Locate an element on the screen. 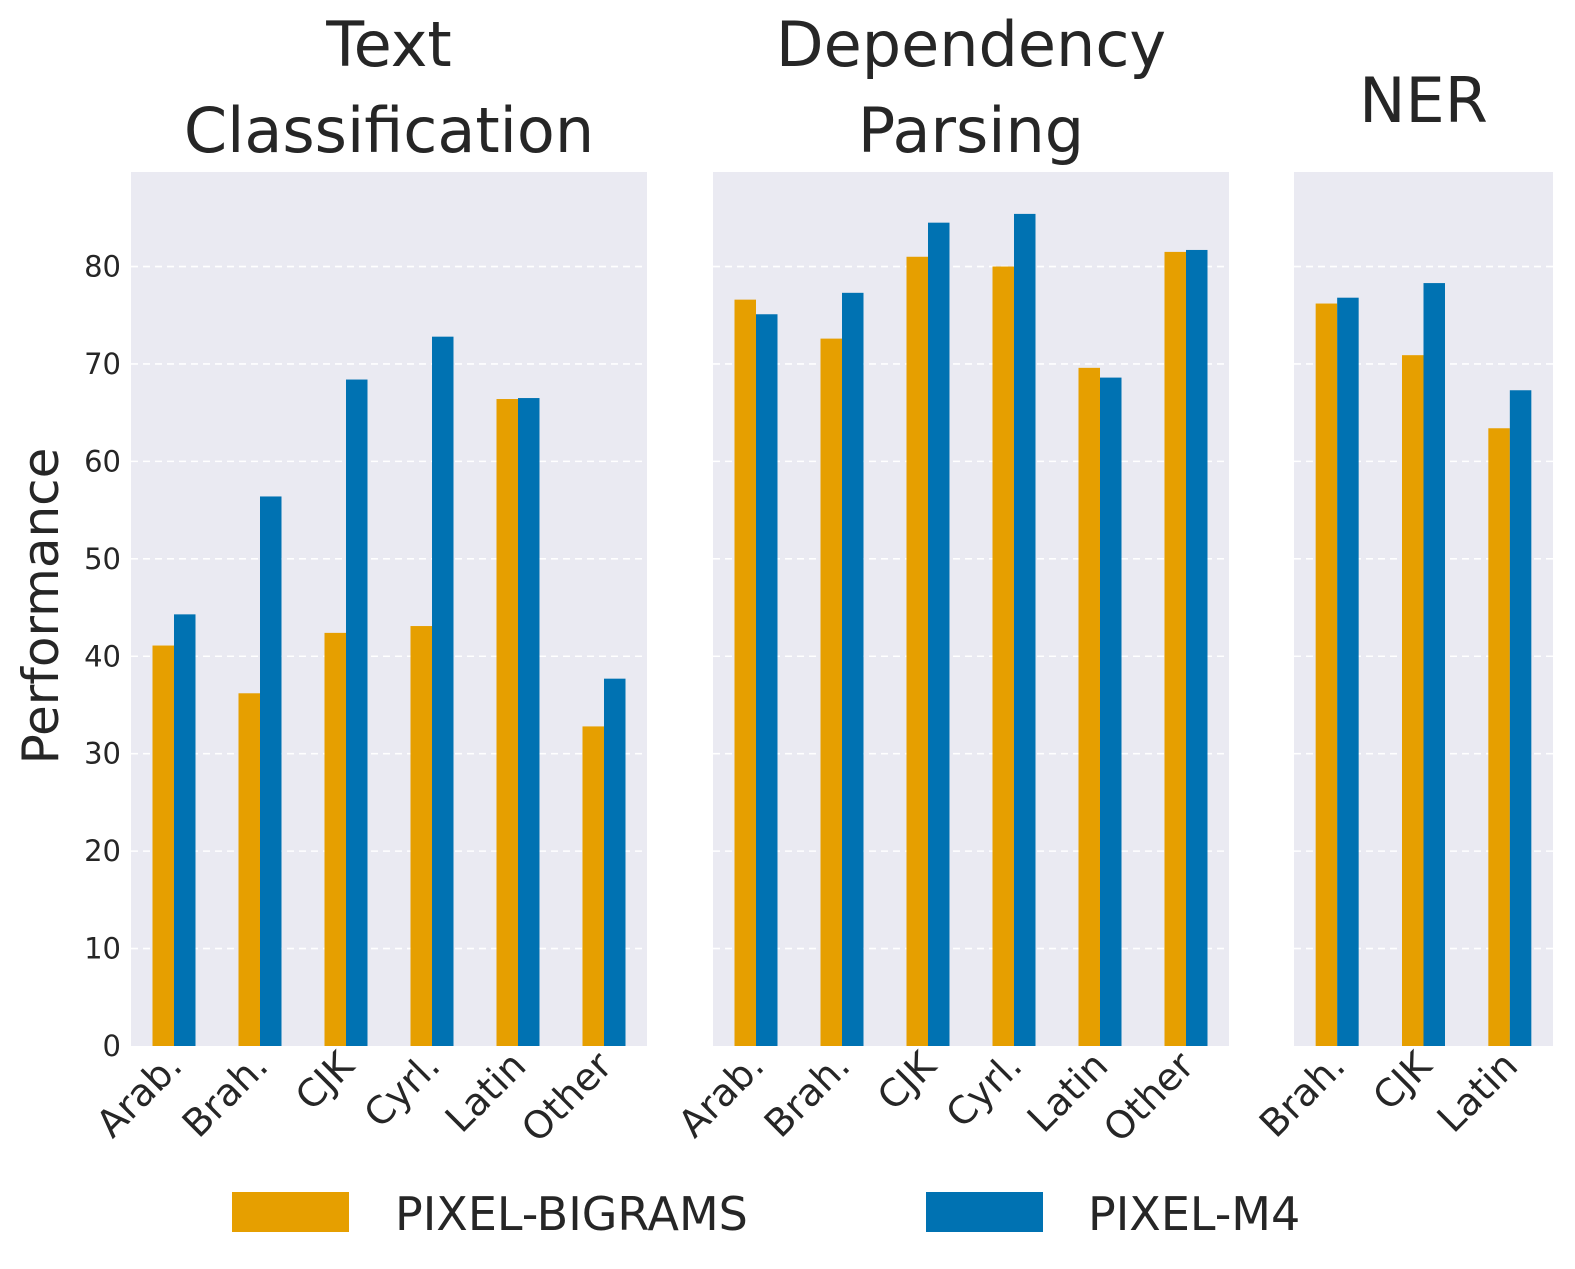 Image resolution: width=1575 pixels, height=1269 pixels. y-tick-label: 30 is located at coordinates (102, 754).